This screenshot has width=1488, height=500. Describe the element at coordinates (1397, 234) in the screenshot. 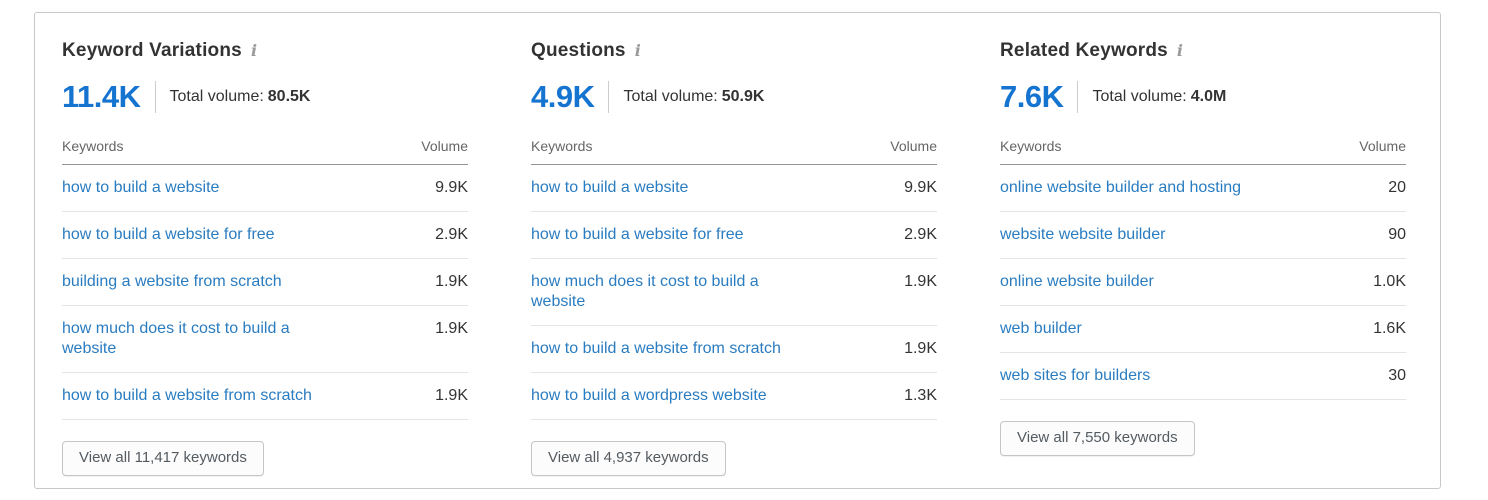

I see `keyword-volume: 90` at that location.